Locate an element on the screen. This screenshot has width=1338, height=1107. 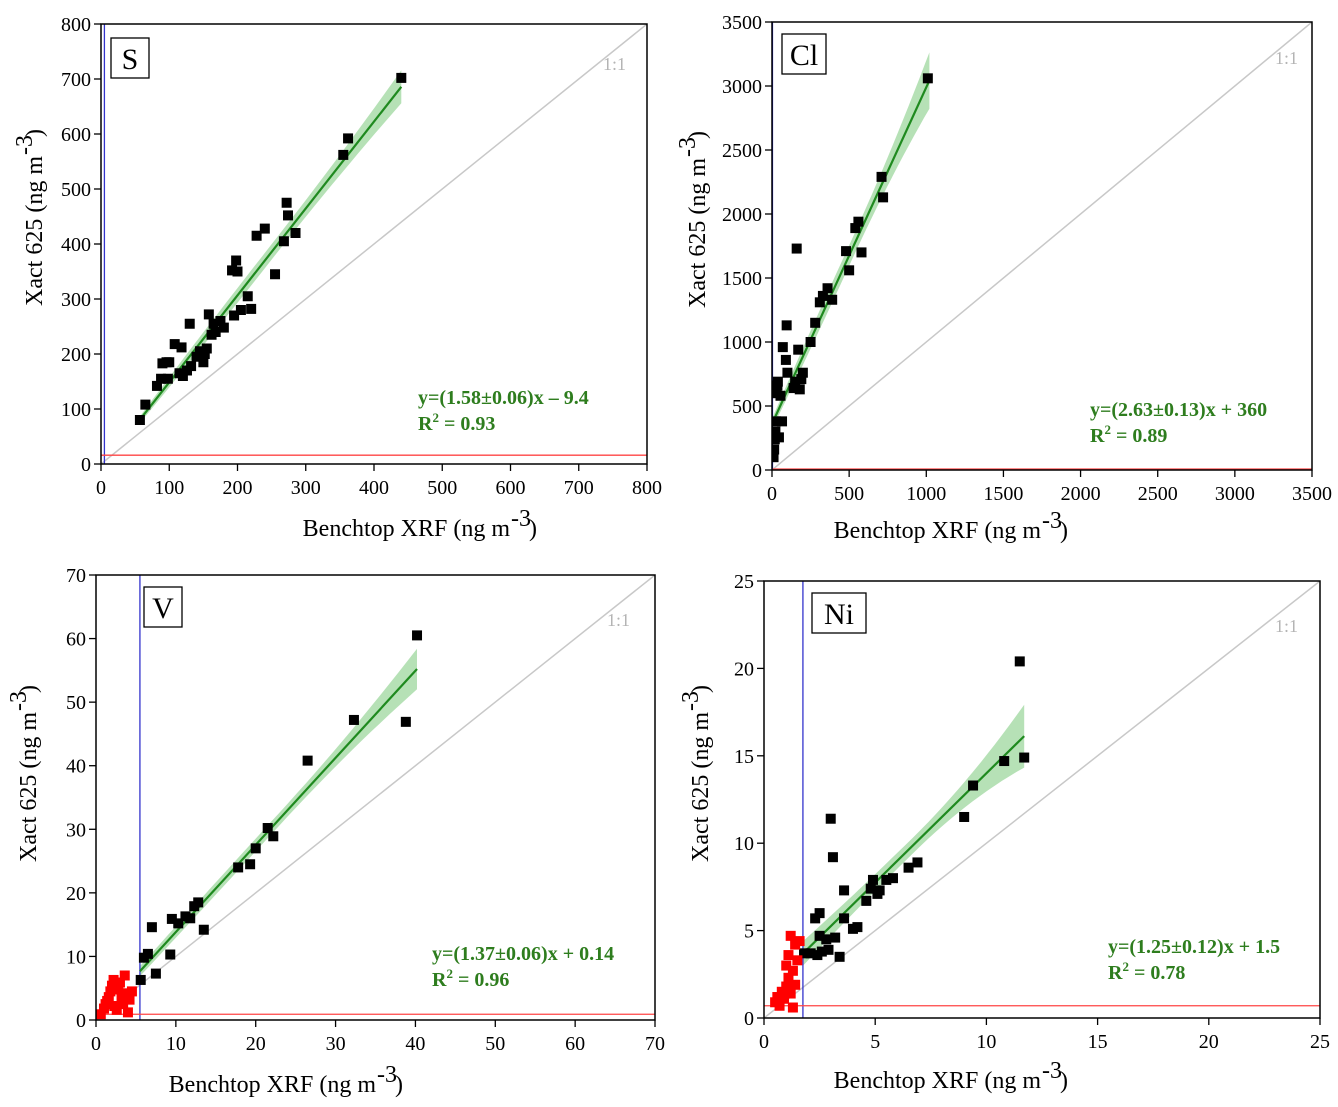
y-tick-label: 25 is located at coordinates (744, 582).